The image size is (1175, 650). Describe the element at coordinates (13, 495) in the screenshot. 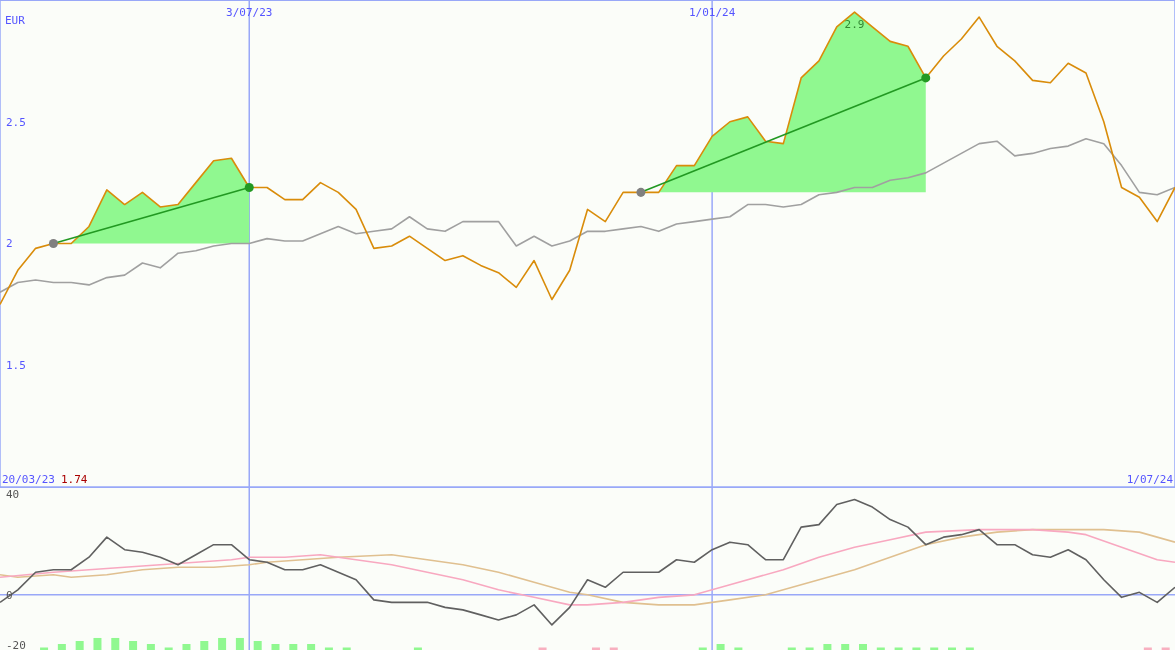

I see `y-tick-label: 40` at that location.